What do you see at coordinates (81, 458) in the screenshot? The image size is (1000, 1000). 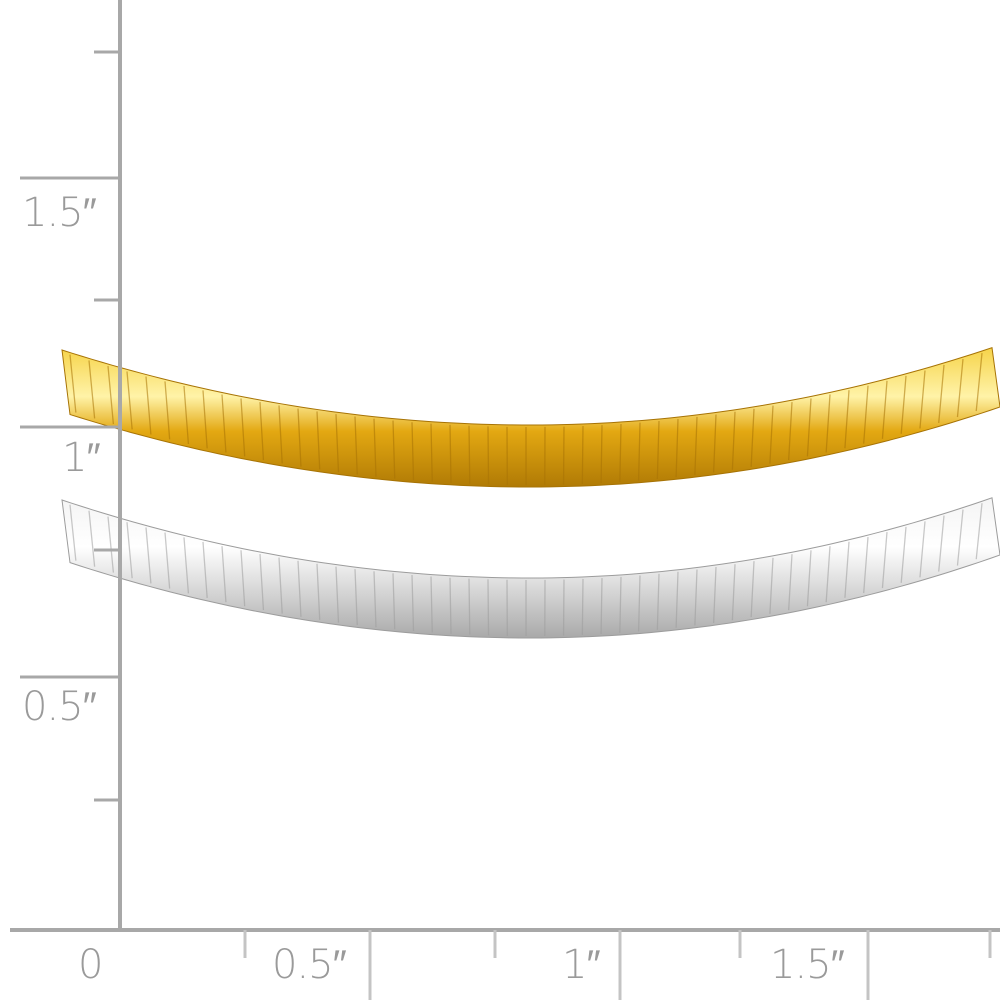 I see `ruler-label-1-inch: 1″` at bounding box center [81, 458].